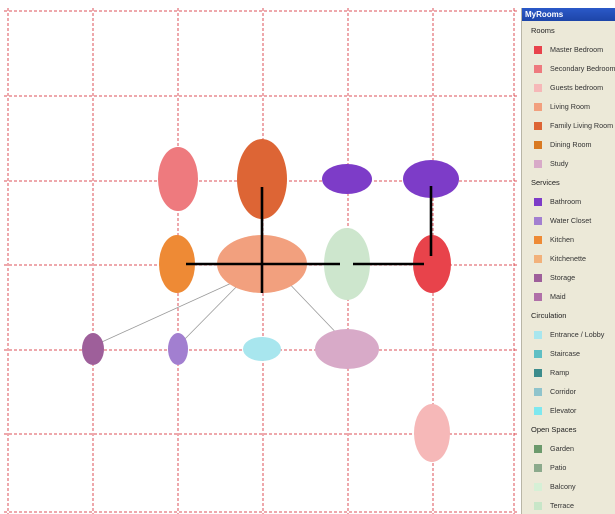  What do you see at coordinates (582, 125) in the screenshot?
I see `room-type-label: Family Living Room` at bounding box center [582, 125].